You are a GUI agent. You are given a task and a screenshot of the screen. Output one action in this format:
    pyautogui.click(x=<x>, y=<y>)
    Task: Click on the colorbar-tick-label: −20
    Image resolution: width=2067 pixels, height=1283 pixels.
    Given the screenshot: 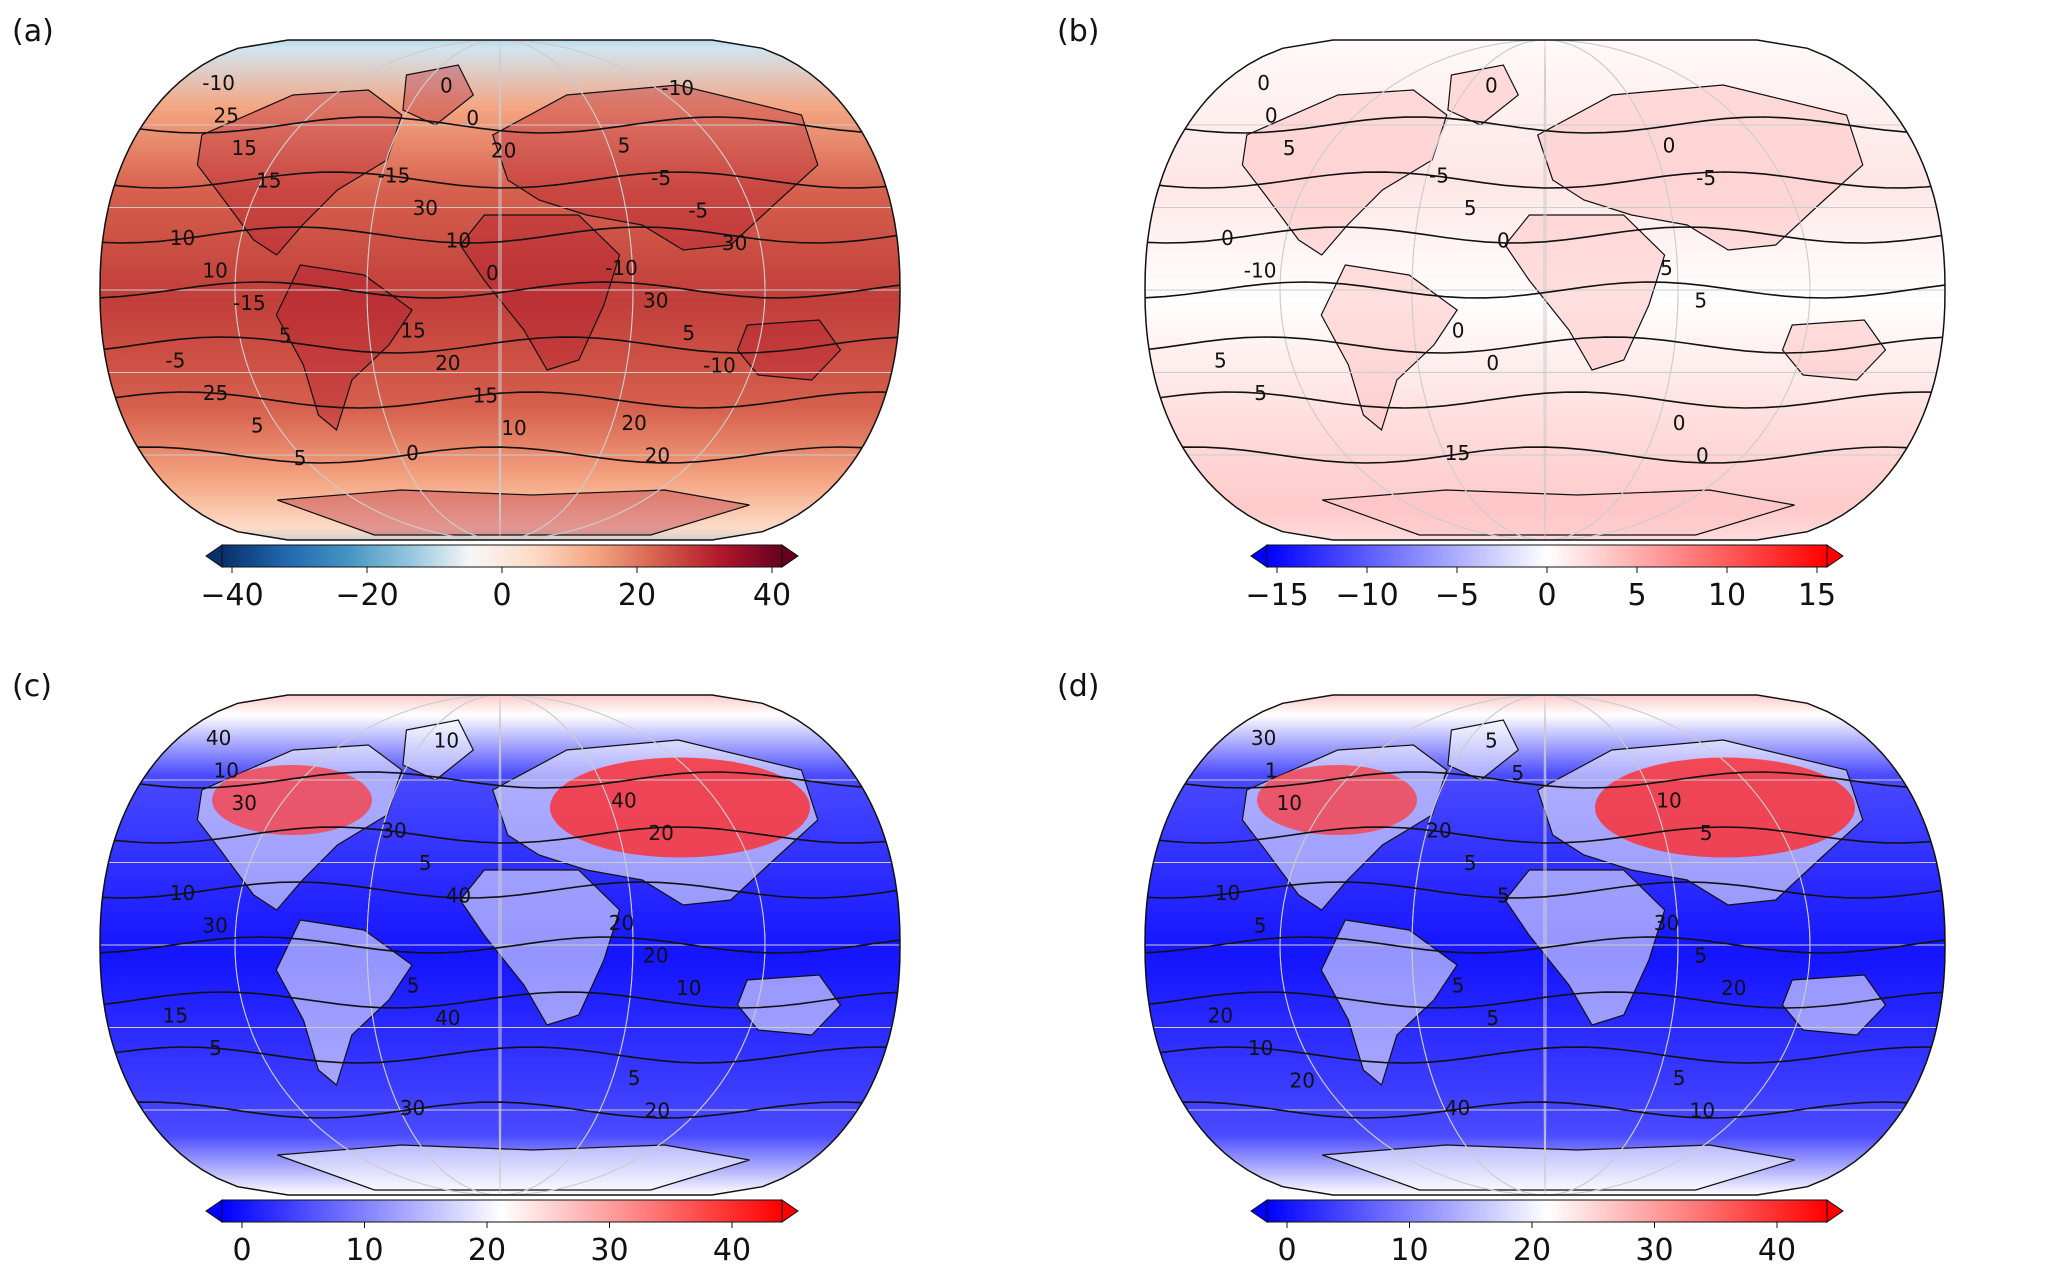 What is the action you would take?
    pyautogui.click(x=366, y=595)
    